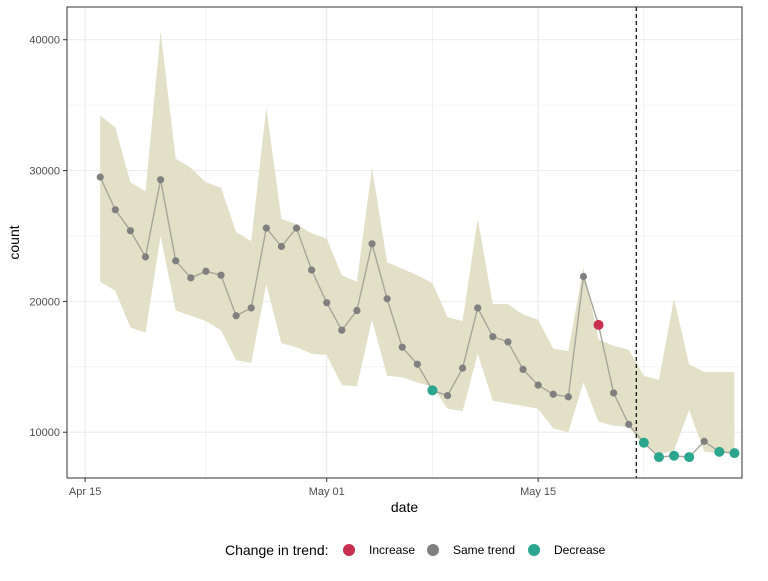 The width and height of the screenshot is (768, 581). I want to click on legend-label-same-trend: Same trend, so click(484, 550).